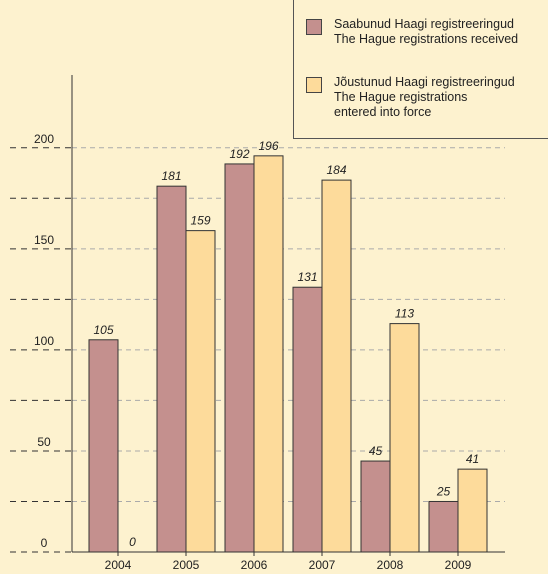 The image size is (548, 574). What do you see at coordinates (376, 451) in the screenshot?
I see `value-label: 45` at bounding box center [376, 451].